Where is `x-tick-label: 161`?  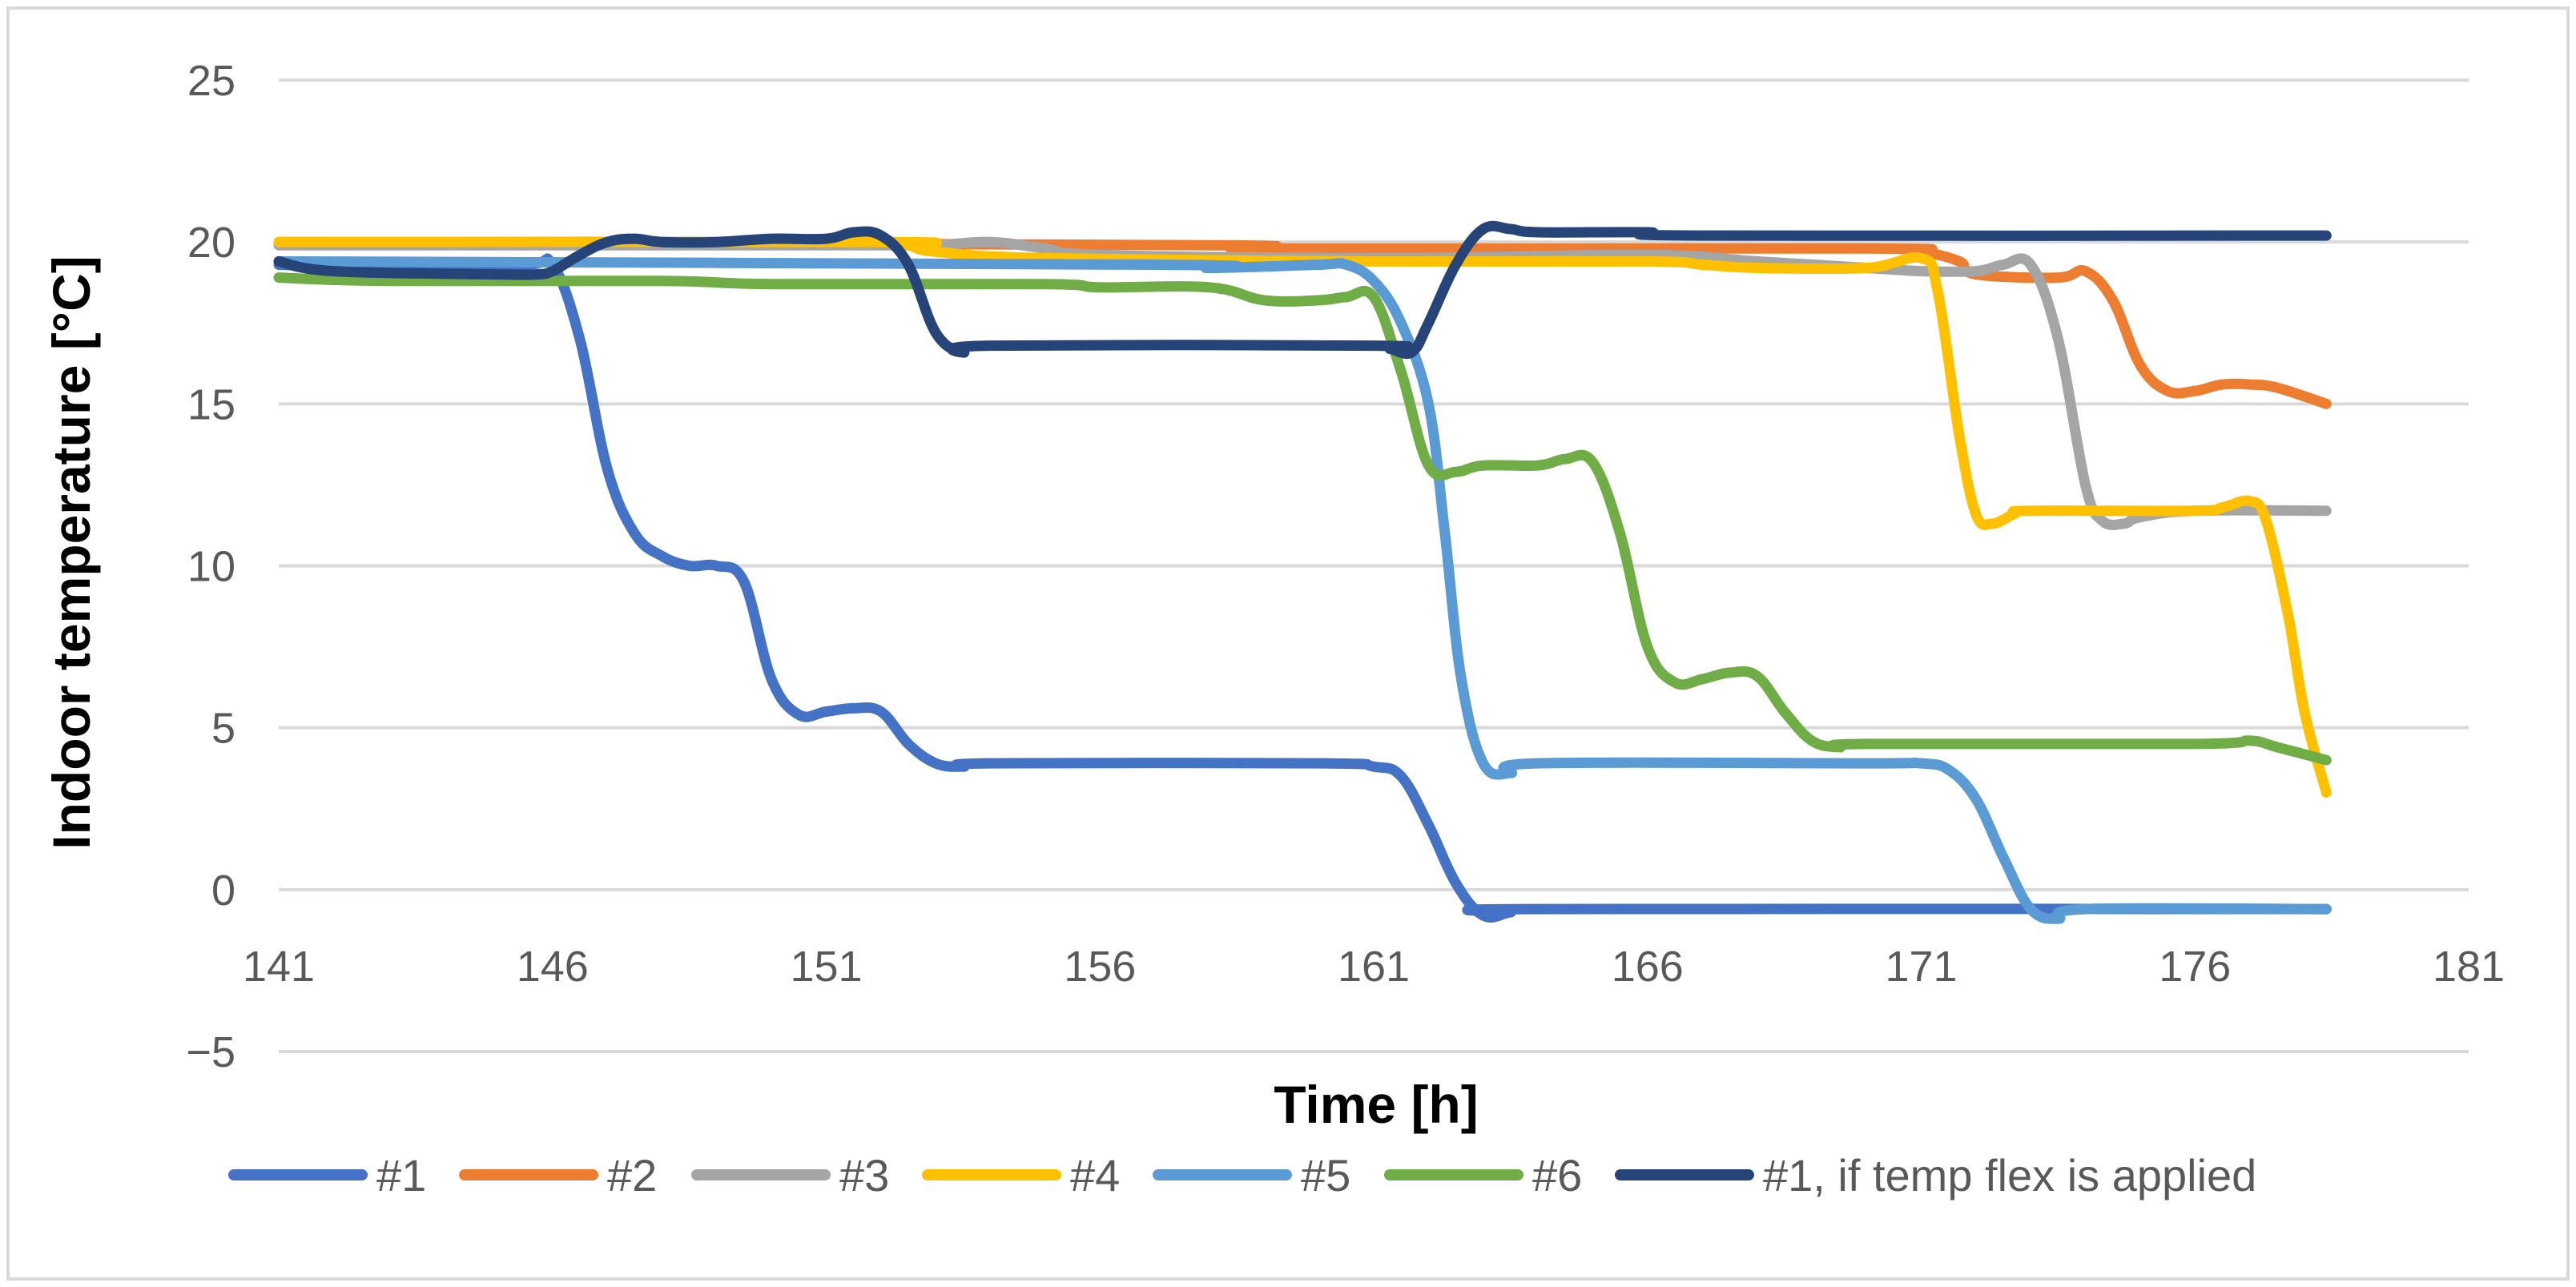 x-tick-label: 161 is located at coordinates (1374, 967).